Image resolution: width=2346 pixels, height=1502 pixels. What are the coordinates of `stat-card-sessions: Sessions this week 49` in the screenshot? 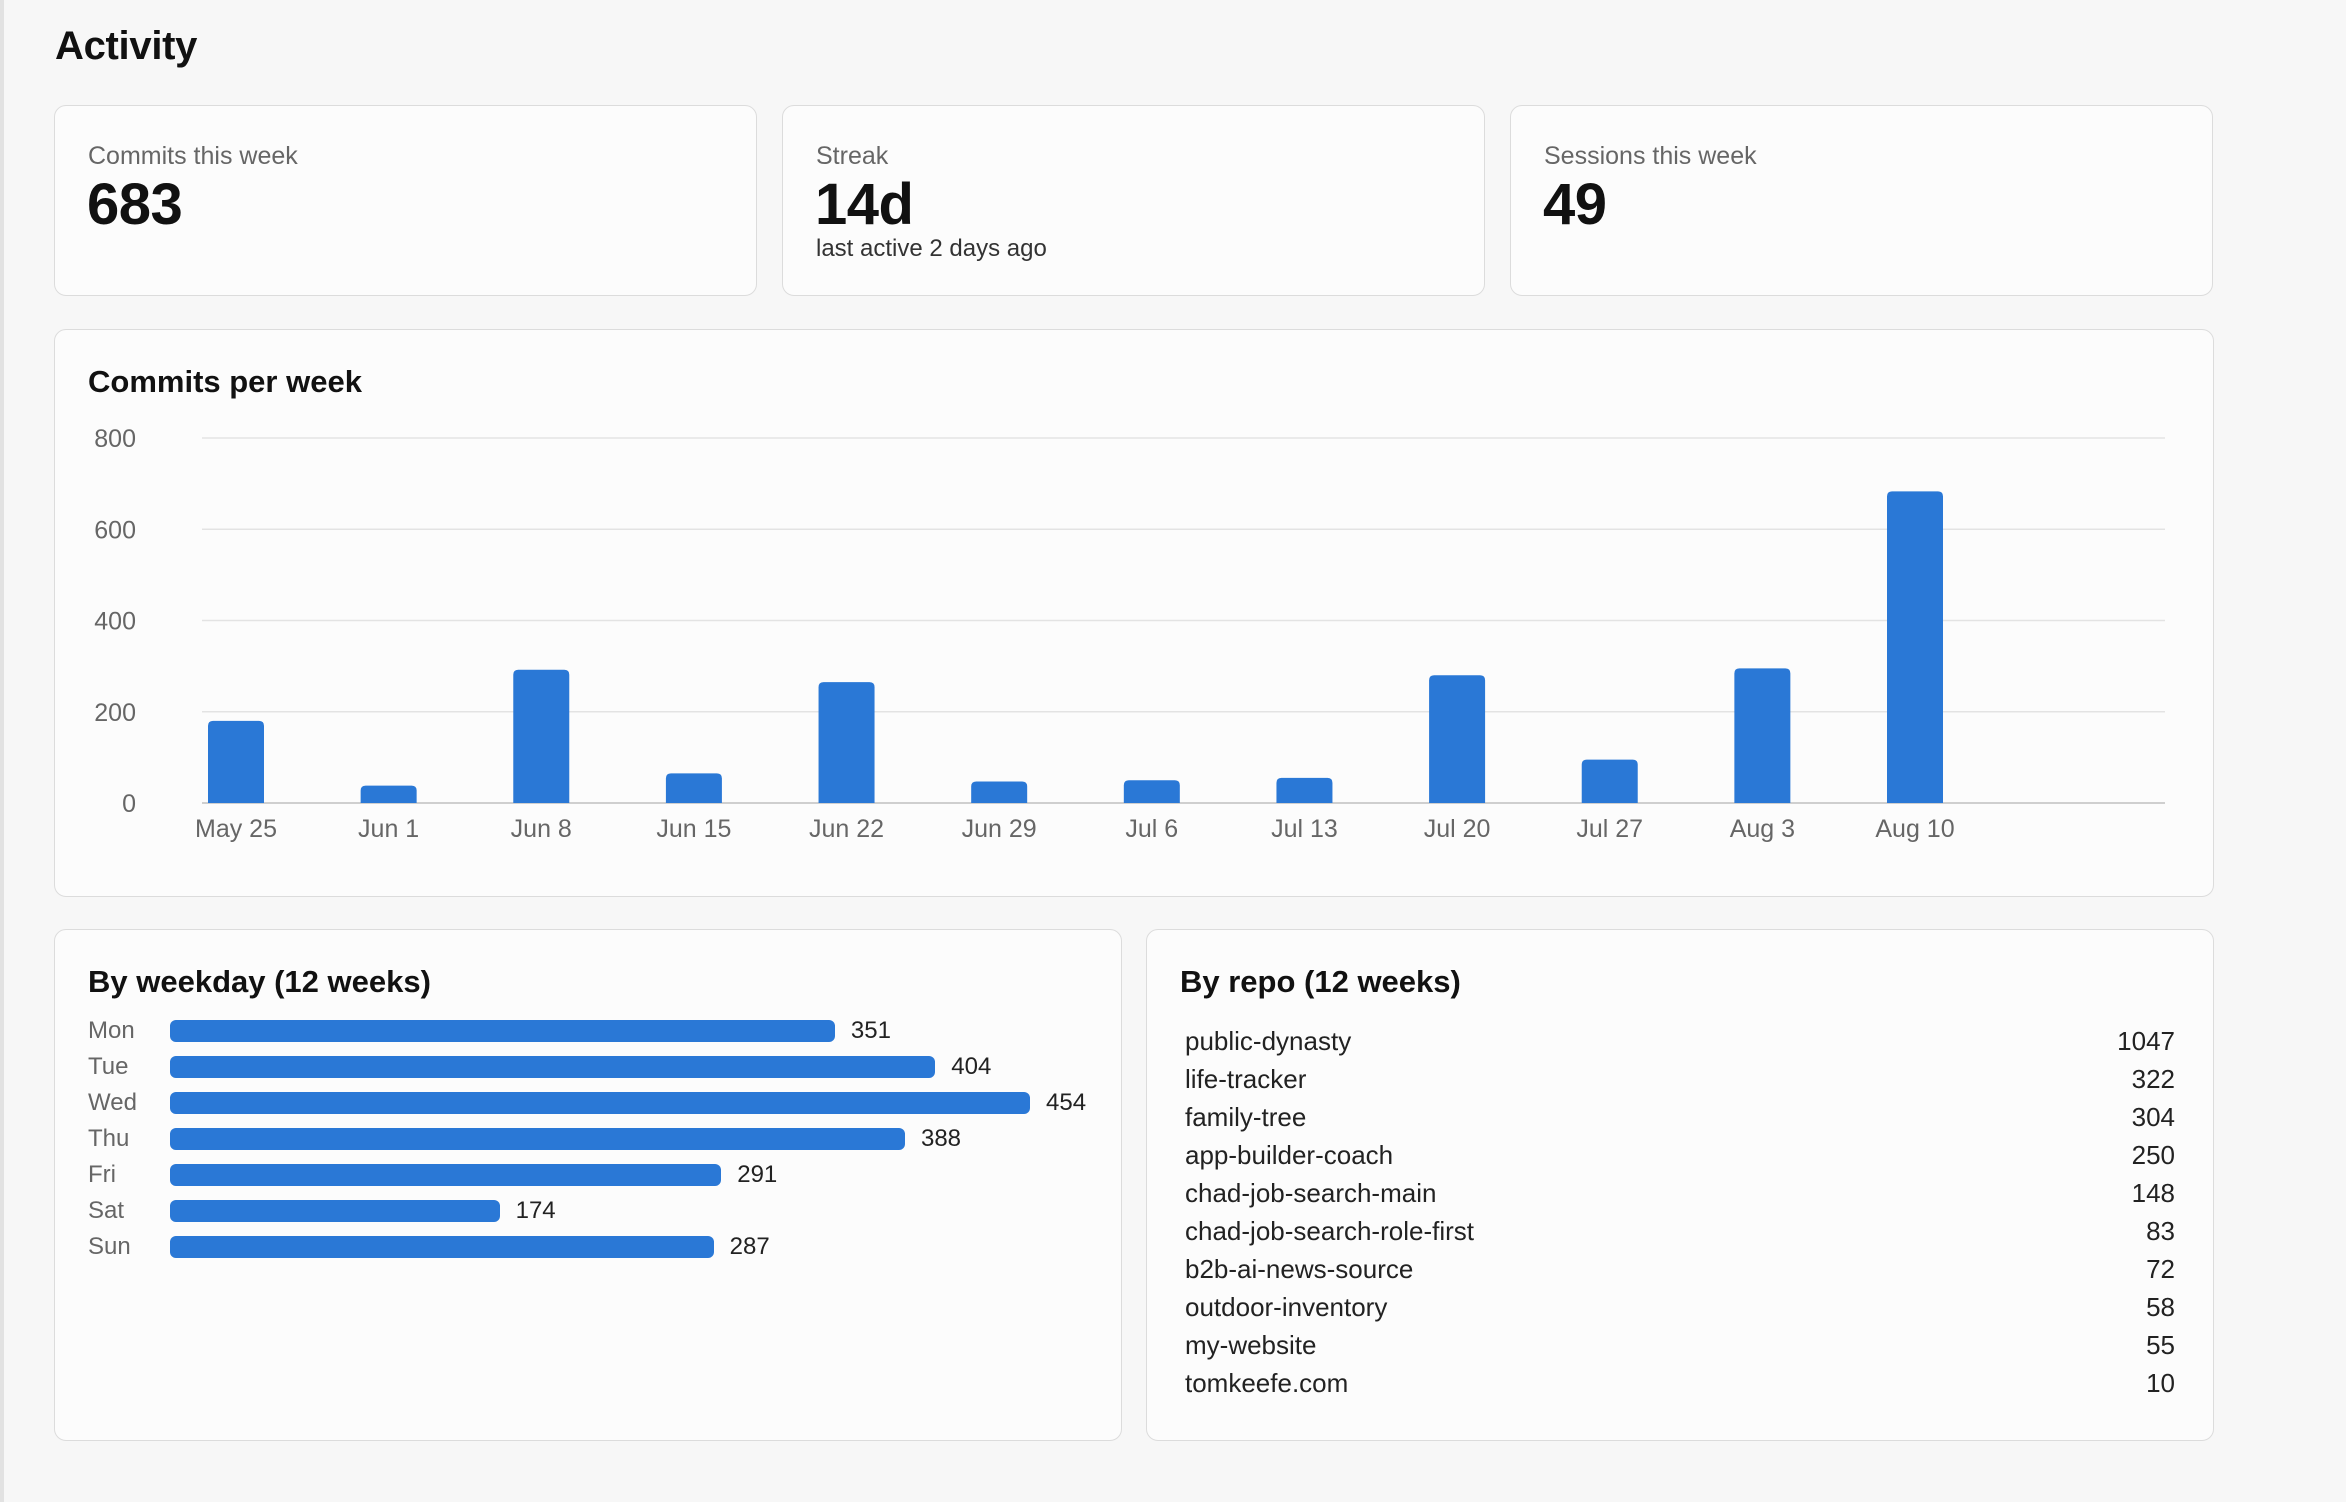 It's located at (1861, 200).